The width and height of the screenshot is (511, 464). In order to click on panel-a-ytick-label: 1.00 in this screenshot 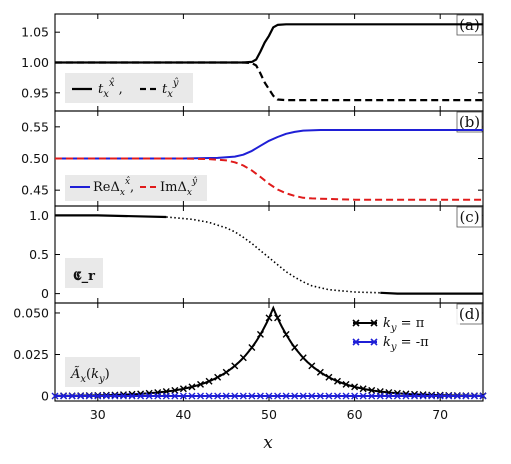, I will do `click(35, 62)`.